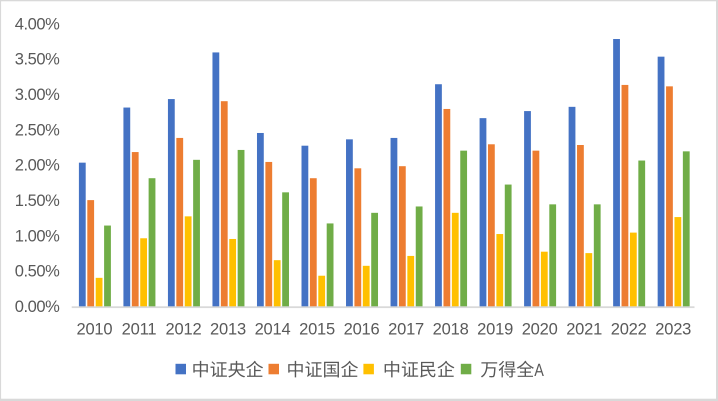 The height and width of the screenshot is (401, 718). Describe the element at coordinates (273, 330) in the screenshot. I see `svg-text: 2014` at that location.